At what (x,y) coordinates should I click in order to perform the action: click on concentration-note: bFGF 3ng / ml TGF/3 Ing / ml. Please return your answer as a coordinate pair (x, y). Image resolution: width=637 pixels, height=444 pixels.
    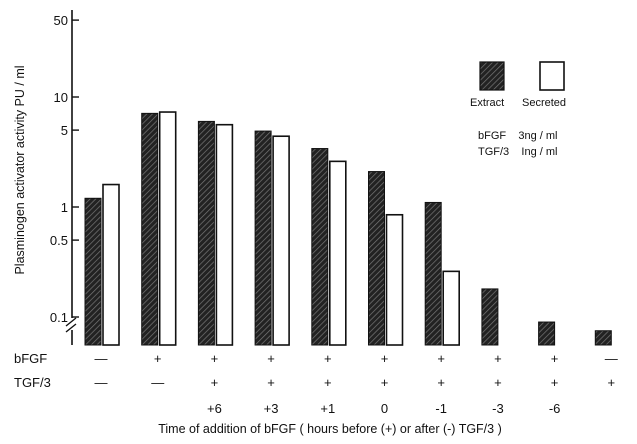
    Looking at the image, I should click on (517, 144).